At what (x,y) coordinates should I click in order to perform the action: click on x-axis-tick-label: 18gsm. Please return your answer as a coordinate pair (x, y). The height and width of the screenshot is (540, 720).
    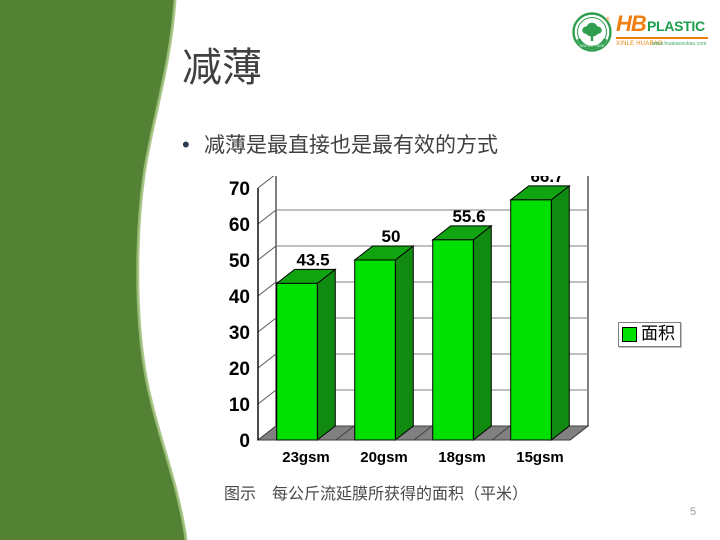
    Looking at the image, I should click on (462, 457).